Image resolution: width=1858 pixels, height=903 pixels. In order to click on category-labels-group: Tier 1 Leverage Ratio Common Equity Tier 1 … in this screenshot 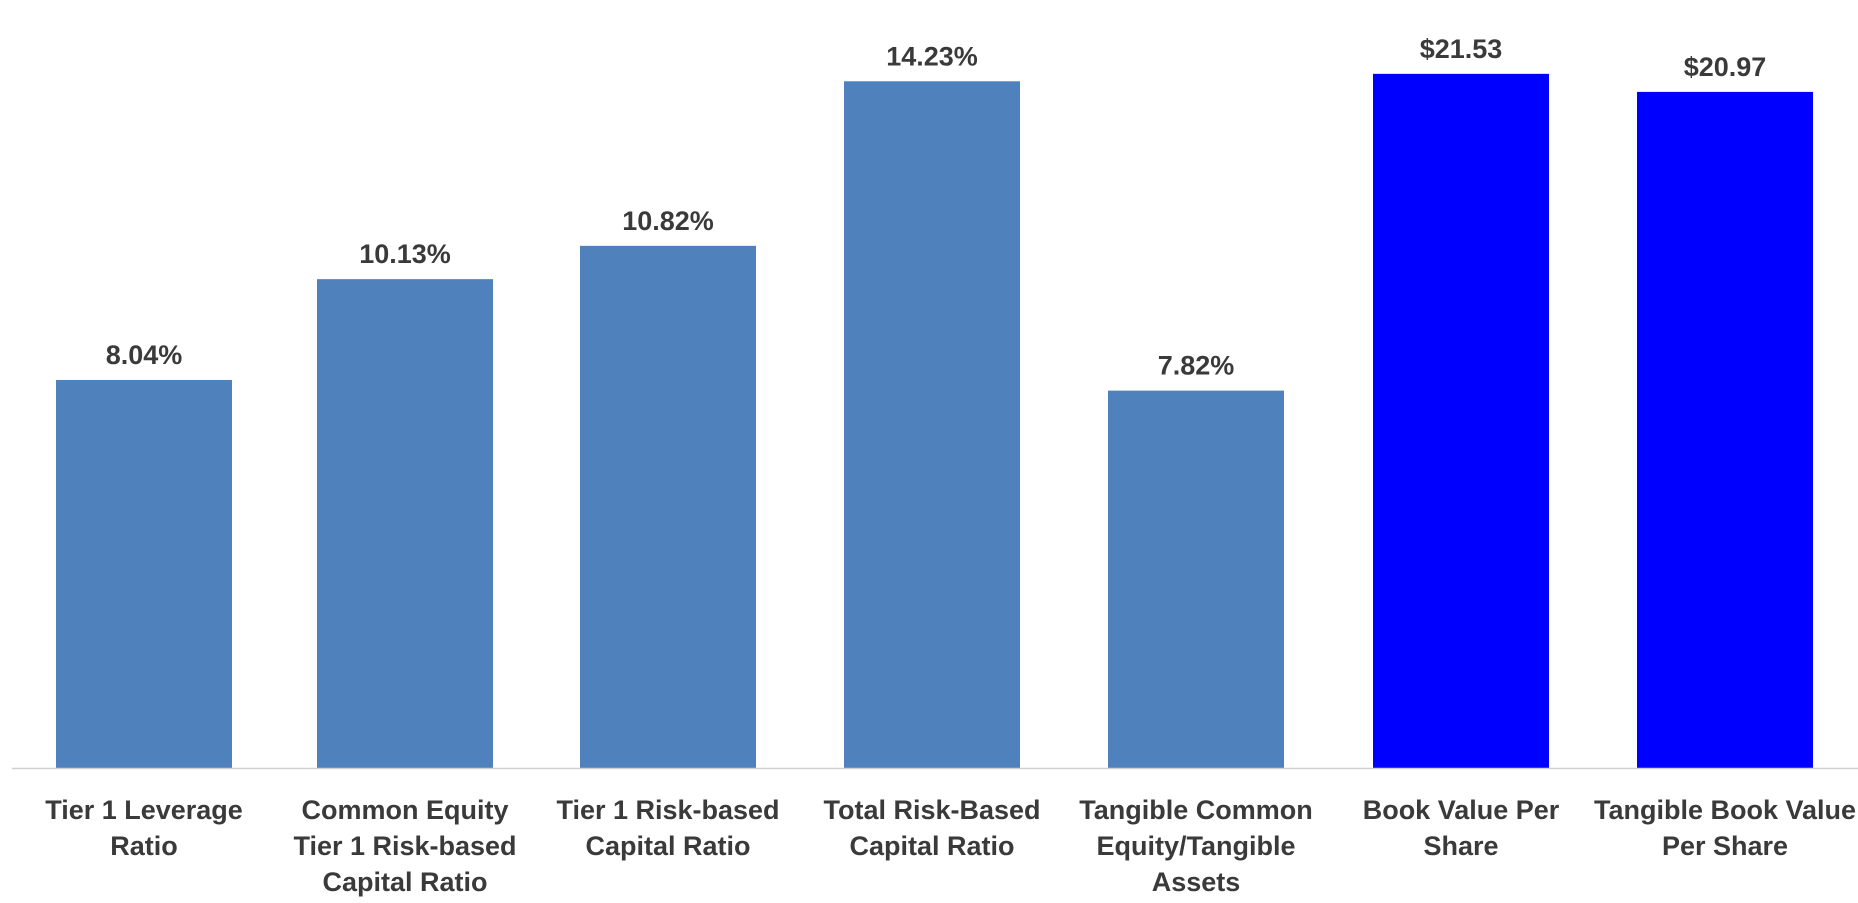, I will do `click(950, 846)`.